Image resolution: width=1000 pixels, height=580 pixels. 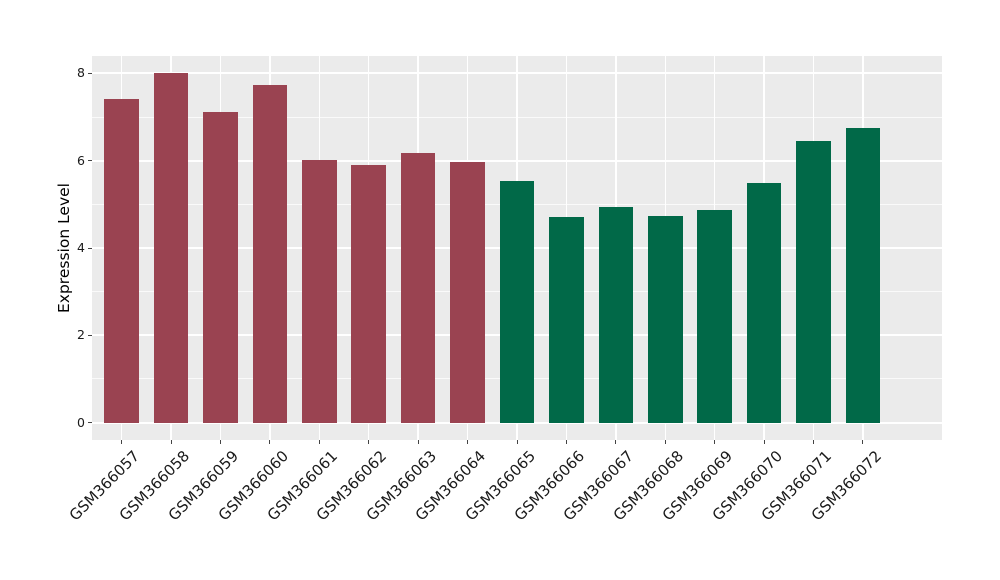 What do you see at coordinates (81, 160) in the screenshot?
I see `y-tick-label: 6` at bounding box center [81, 160].